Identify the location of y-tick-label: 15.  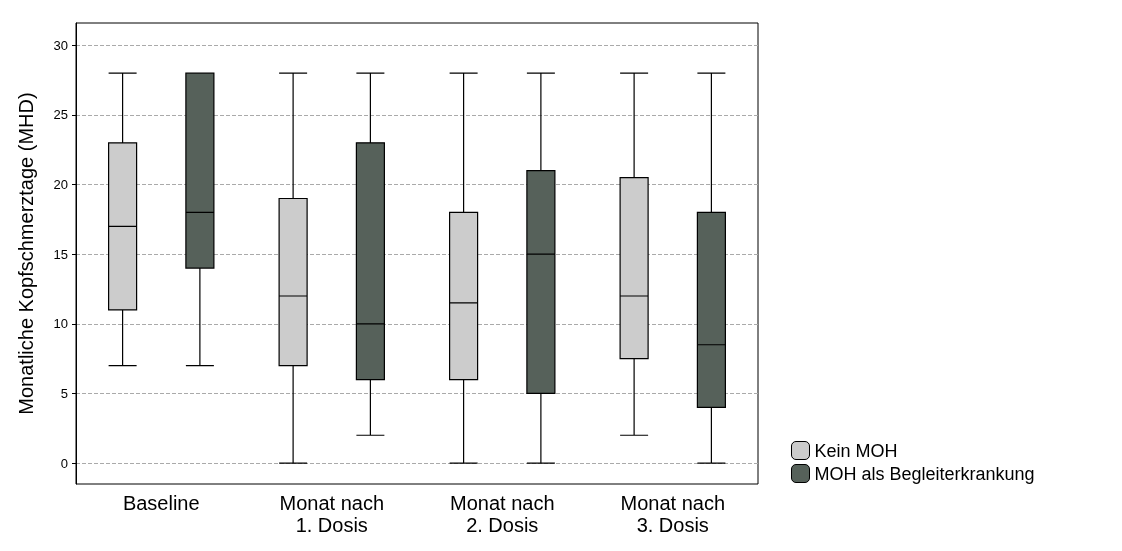
(60, 254).